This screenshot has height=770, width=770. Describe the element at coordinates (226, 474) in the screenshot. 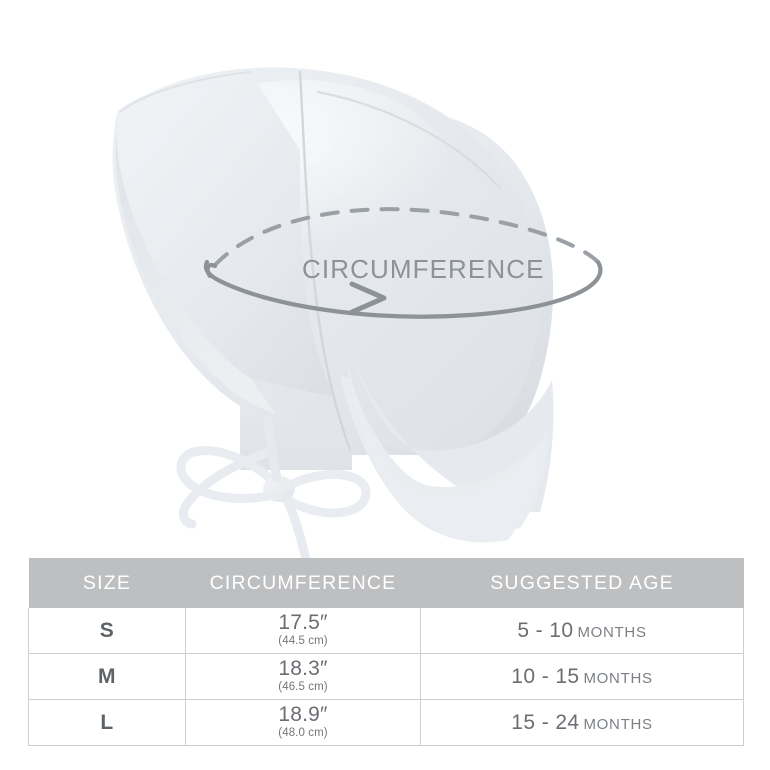

I see `ribbon-left-loop` at that location.